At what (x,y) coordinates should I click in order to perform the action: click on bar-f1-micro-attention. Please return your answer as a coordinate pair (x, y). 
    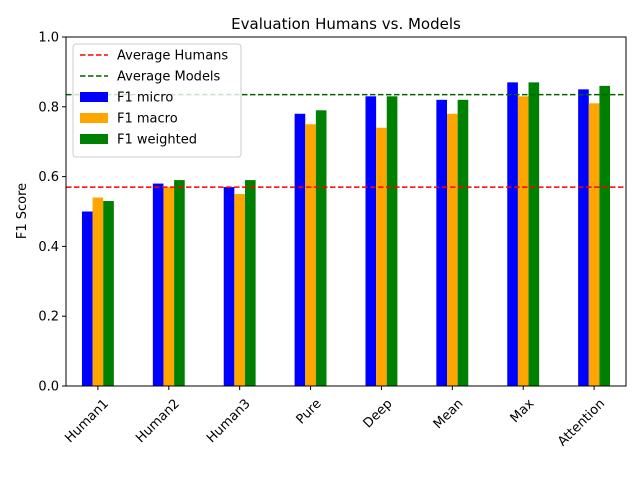
    Looking at the image, I should click on (583, 237).